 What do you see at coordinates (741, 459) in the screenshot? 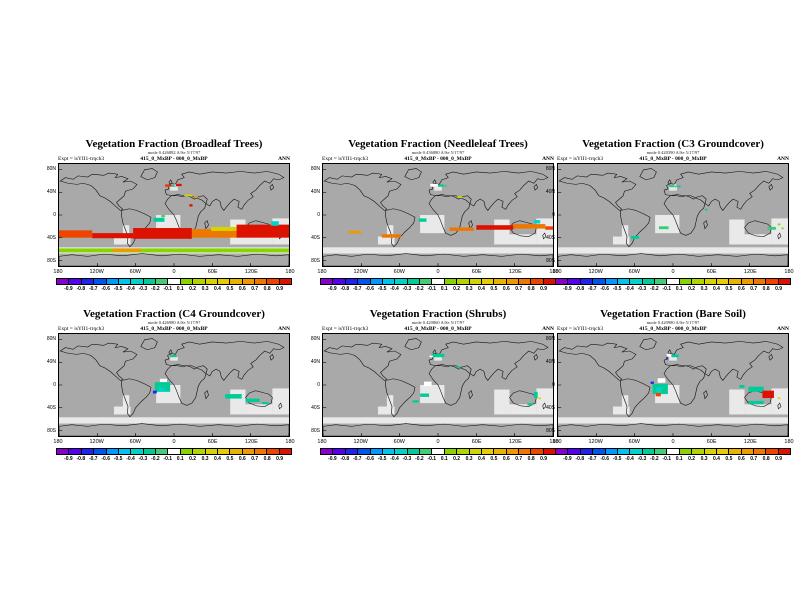
I see `colorbar-tick-label: 0.6` at bounding box center [741, 459].